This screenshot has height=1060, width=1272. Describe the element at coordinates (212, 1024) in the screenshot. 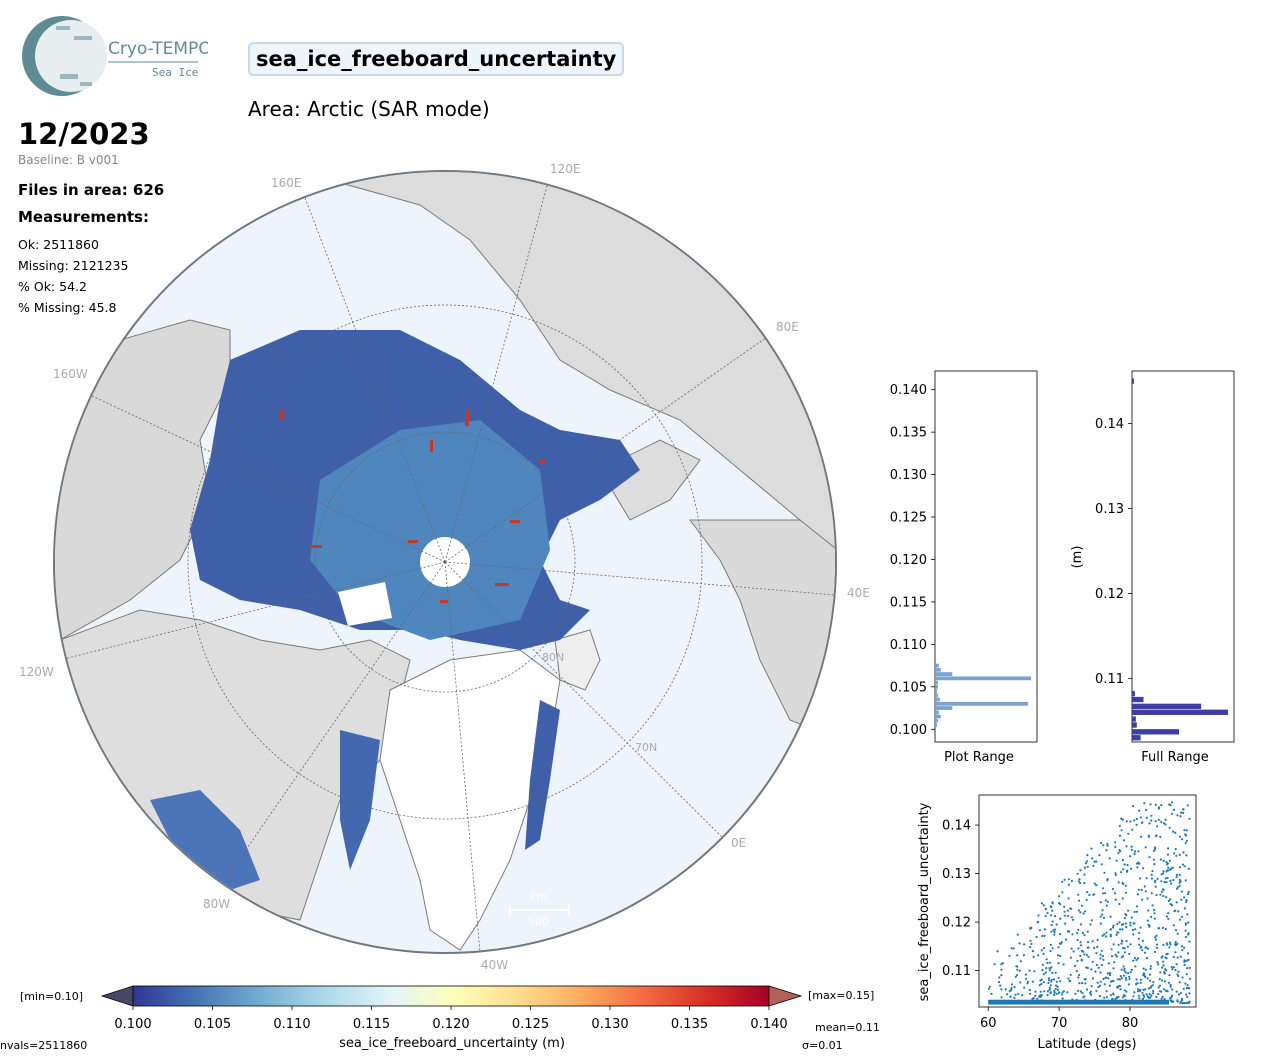

I see `colorbar-tick-label: 0.105` at that location.